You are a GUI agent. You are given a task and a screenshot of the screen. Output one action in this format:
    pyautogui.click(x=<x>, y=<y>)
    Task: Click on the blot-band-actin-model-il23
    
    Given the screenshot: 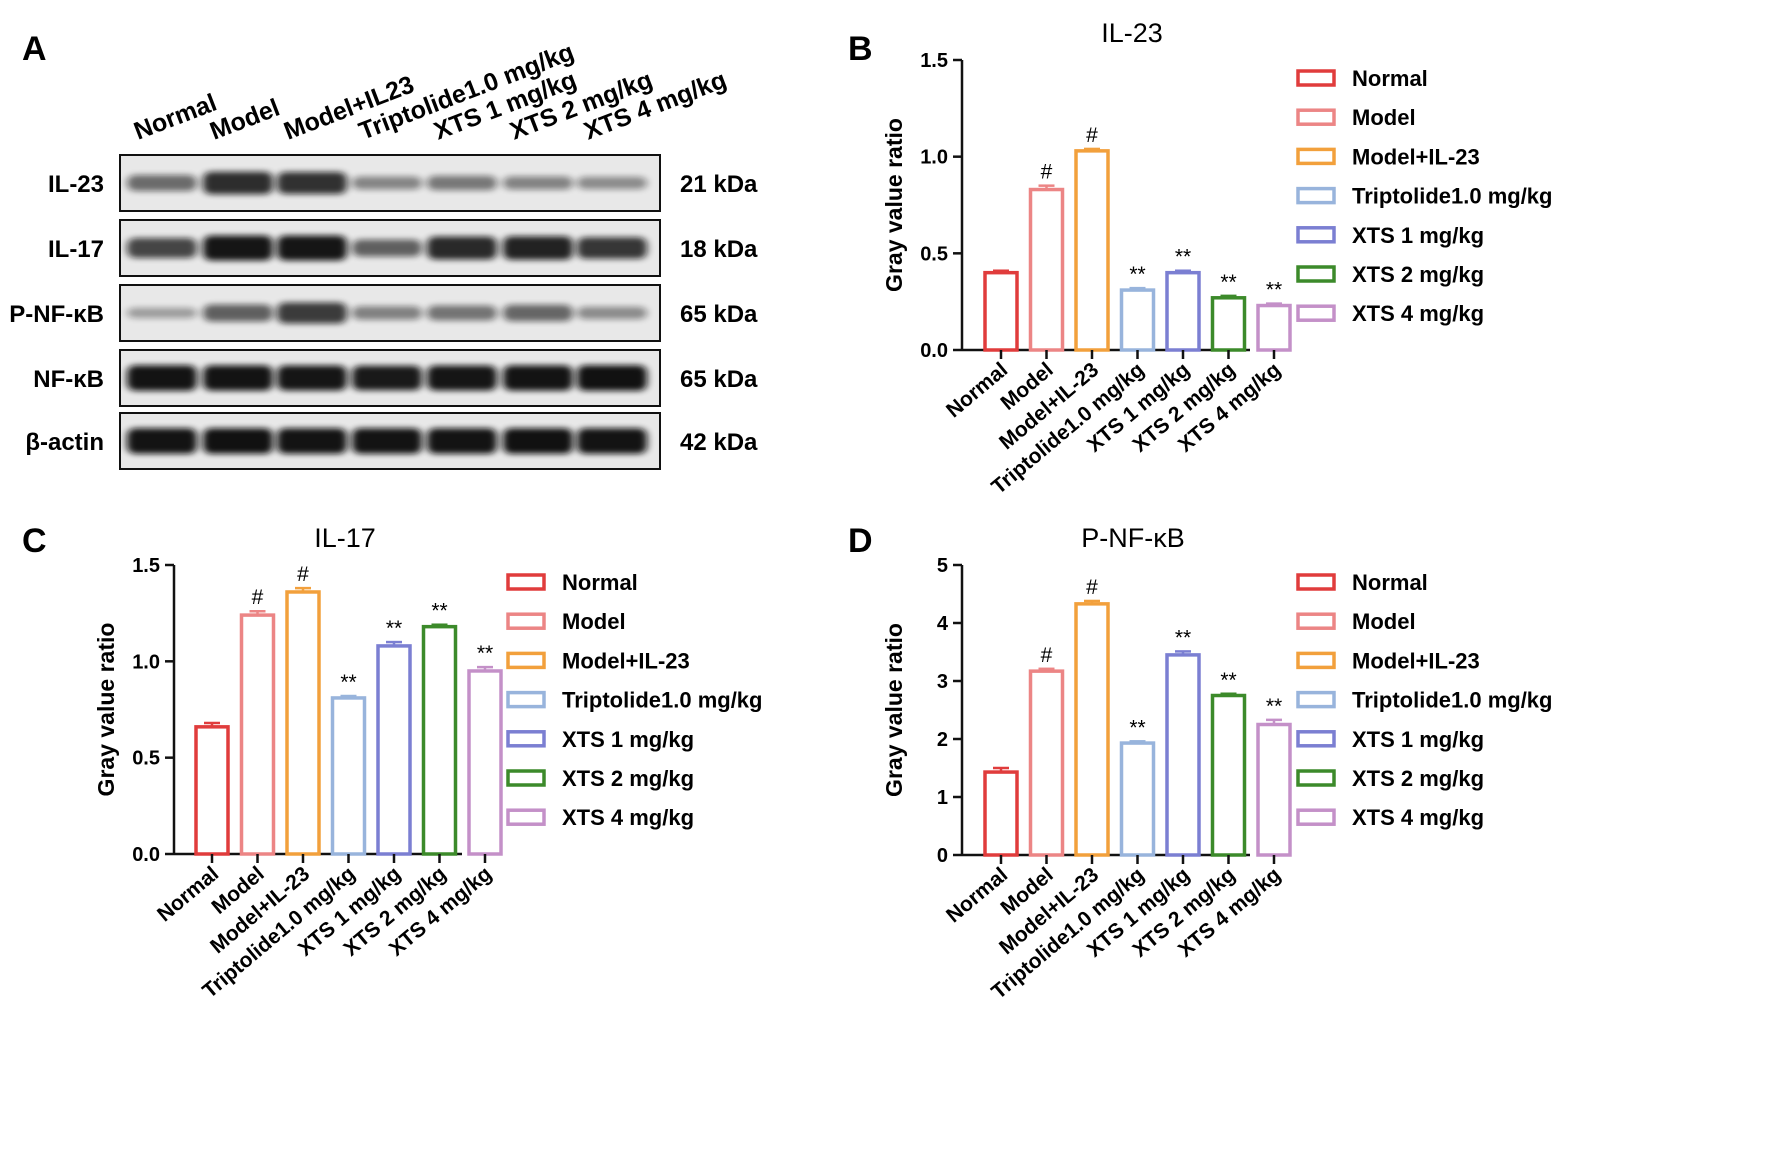 What is the action you would take?
    pyautogui.click(x=312, y=441)
    